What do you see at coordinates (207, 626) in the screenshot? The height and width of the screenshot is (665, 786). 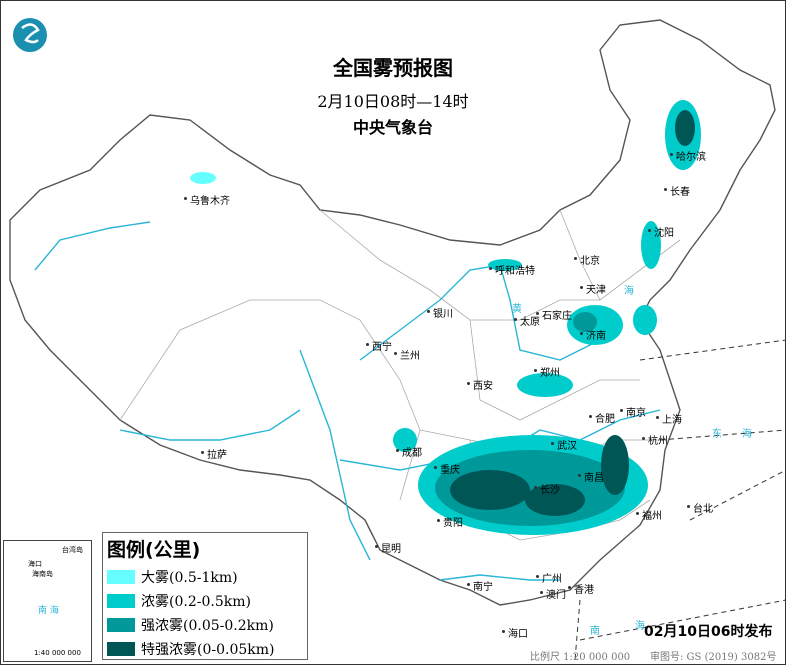 I see `legend-label: 强浓雾(0.05-0.2km)` at bounding box center [207, 626].